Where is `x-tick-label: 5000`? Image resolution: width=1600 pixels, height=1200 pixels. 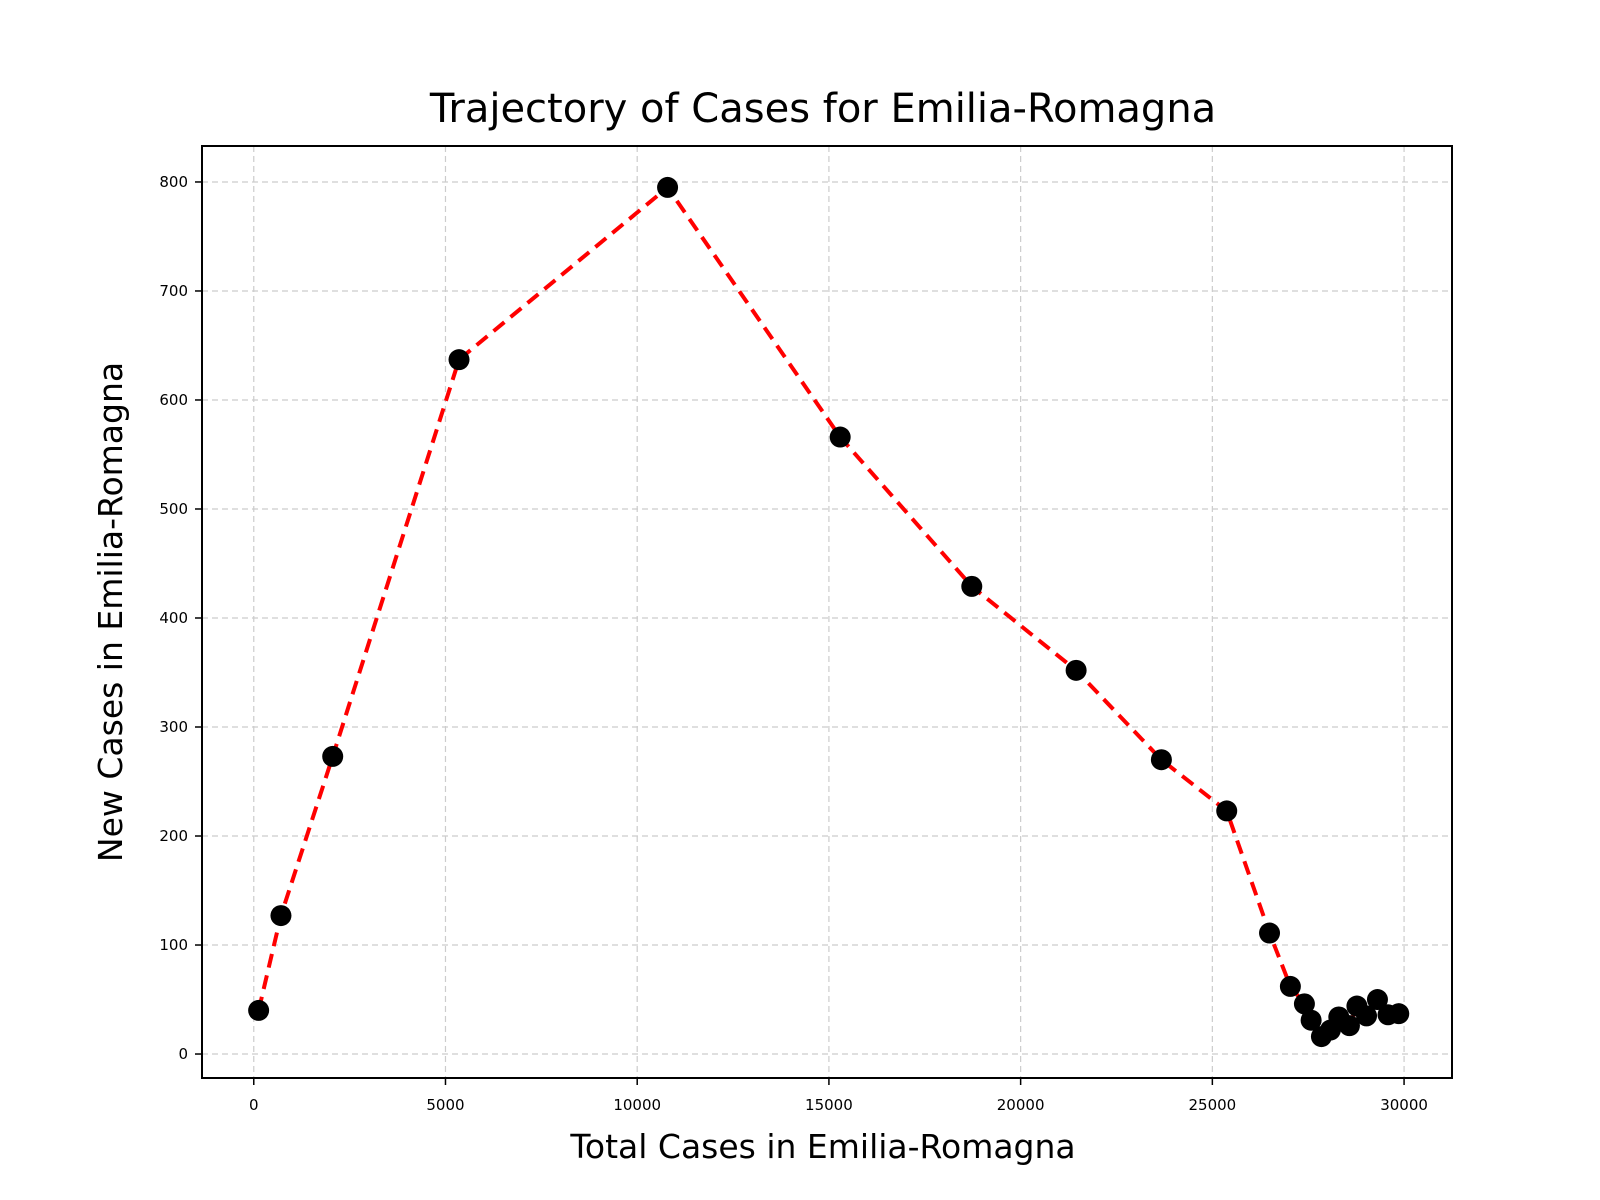 x-tick-label: 5000 is located at coordinates (445, 1105).